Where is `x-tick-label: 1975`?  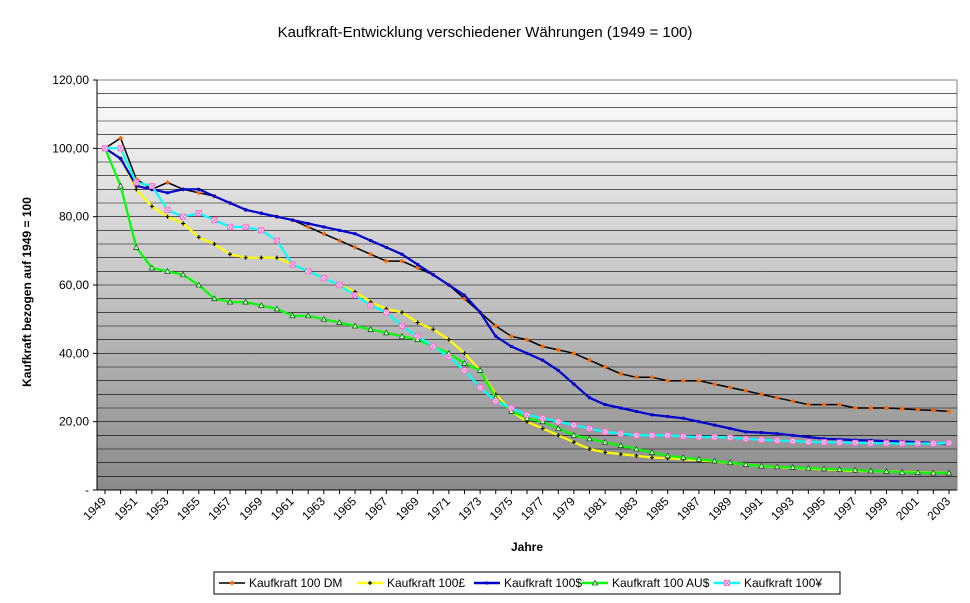 x-tick-label: 1975 is located at coordinates (501, 508).